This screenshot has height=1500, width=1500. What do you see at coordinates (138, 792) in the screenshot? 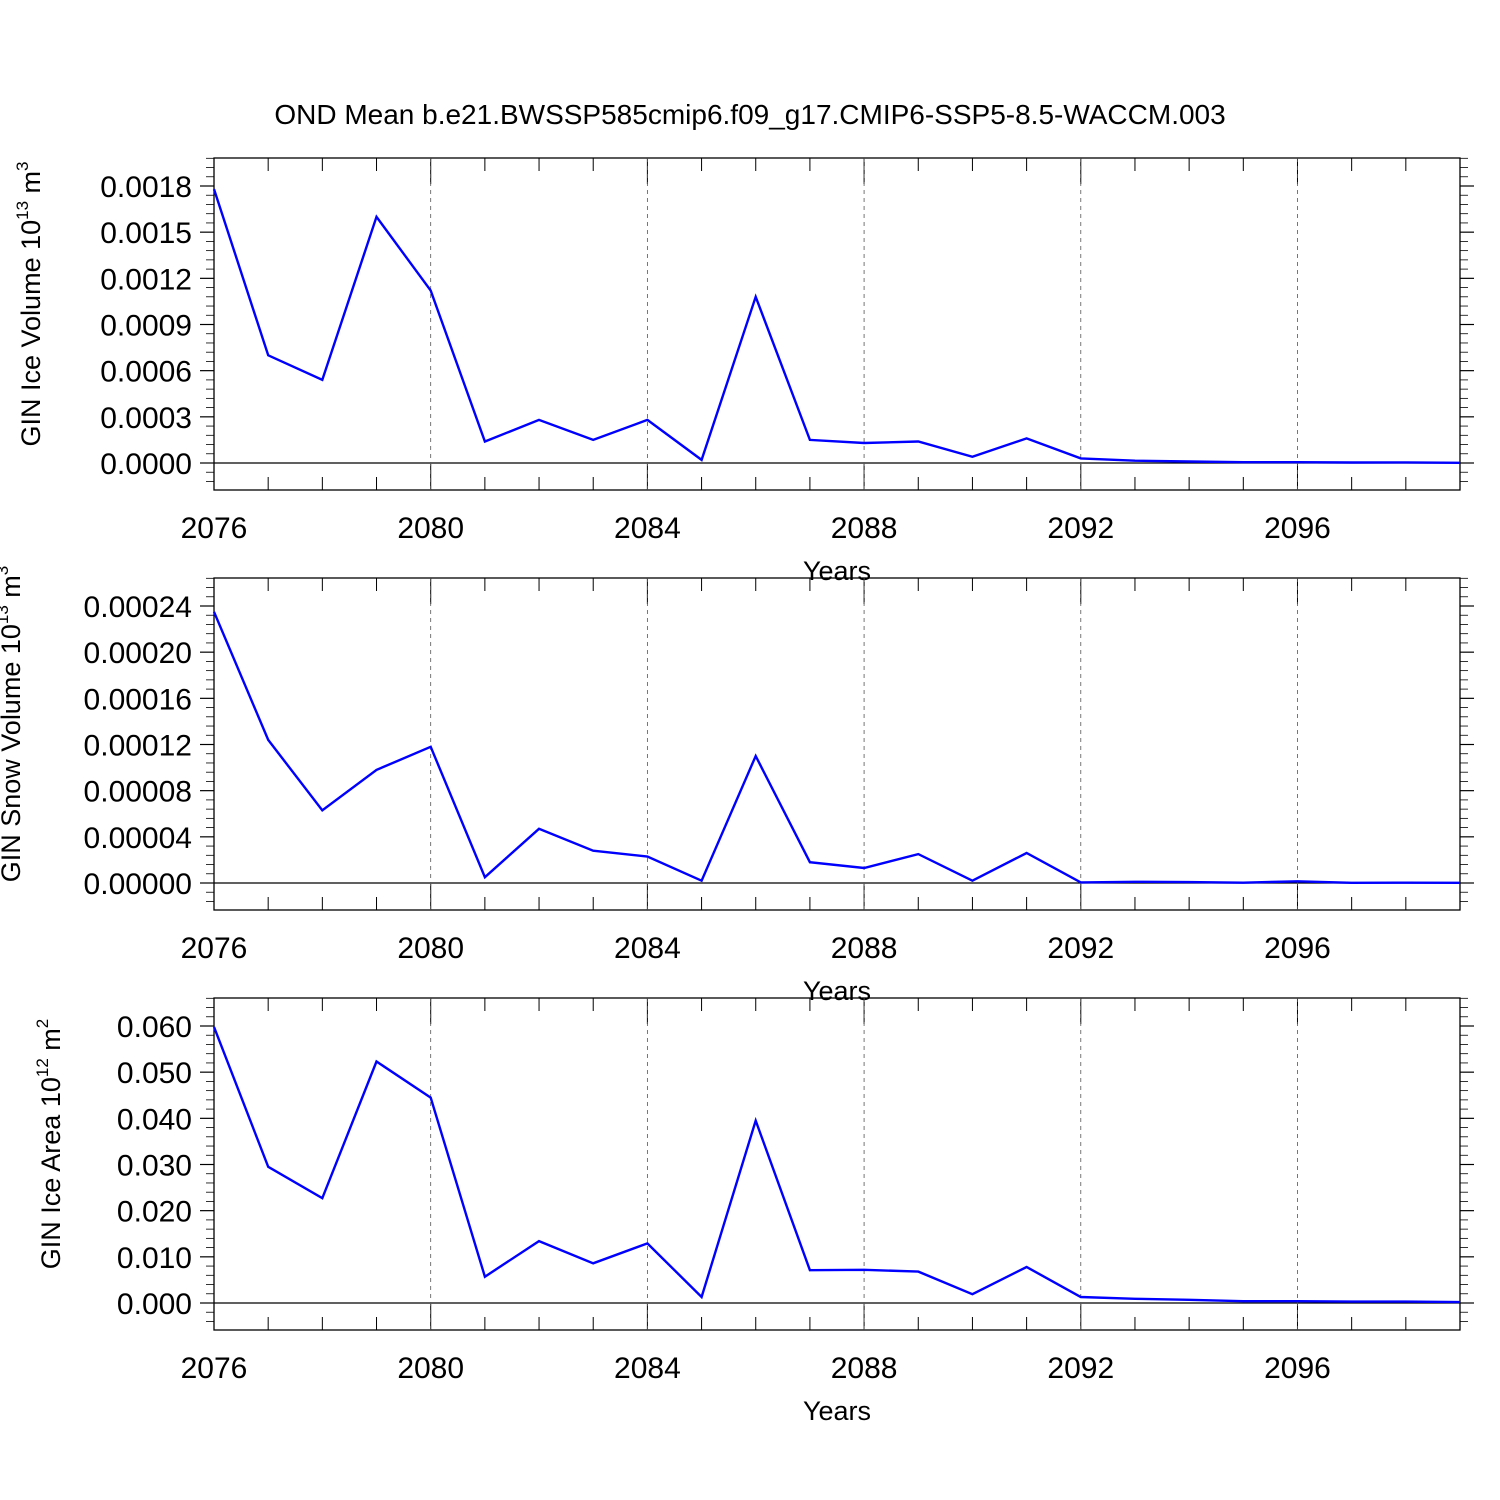
I see `y-tick-label: 0.00008` at bounding box center [138, 792].